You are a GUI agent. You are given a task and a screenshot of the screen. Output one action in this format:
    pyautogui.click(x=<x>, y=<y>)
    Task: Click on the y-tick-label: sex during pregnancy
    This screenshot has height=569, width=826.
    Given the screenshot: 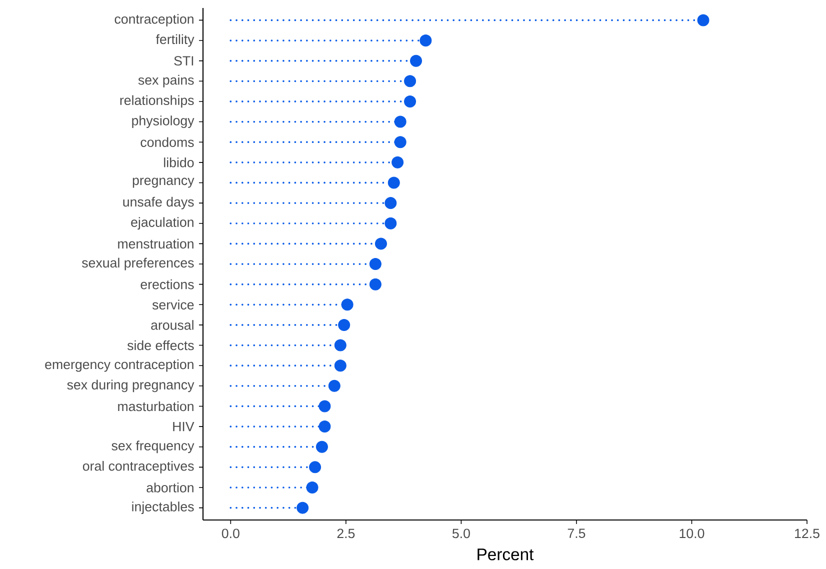 What is the action you would take?
    pyautogui.click(x=130, y=386)
    